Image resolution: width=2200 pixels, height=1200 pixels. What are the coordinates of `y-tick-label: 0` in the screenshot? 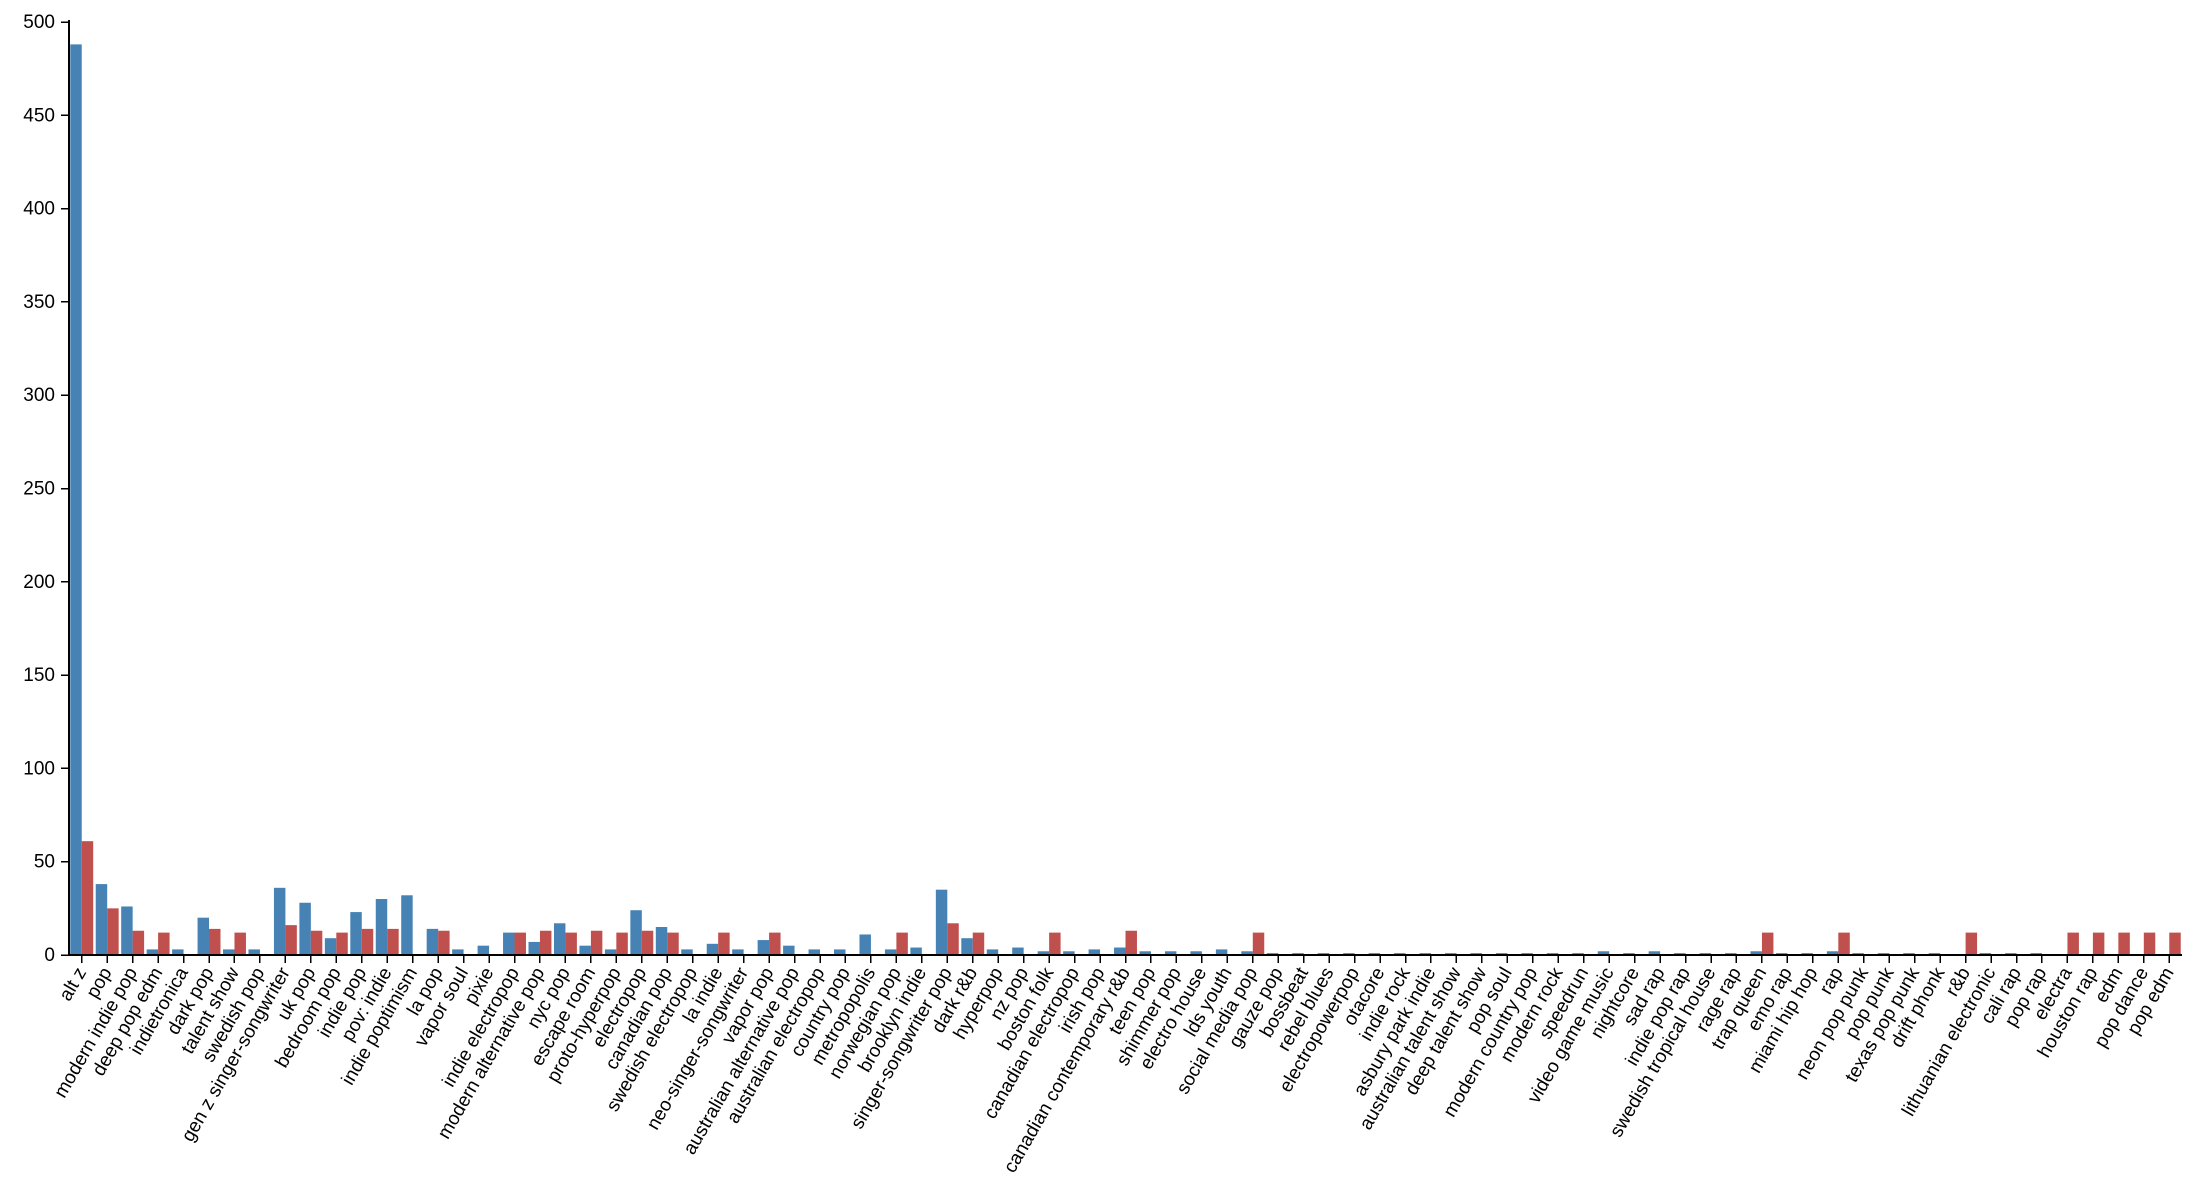 It's located at (49, 955).